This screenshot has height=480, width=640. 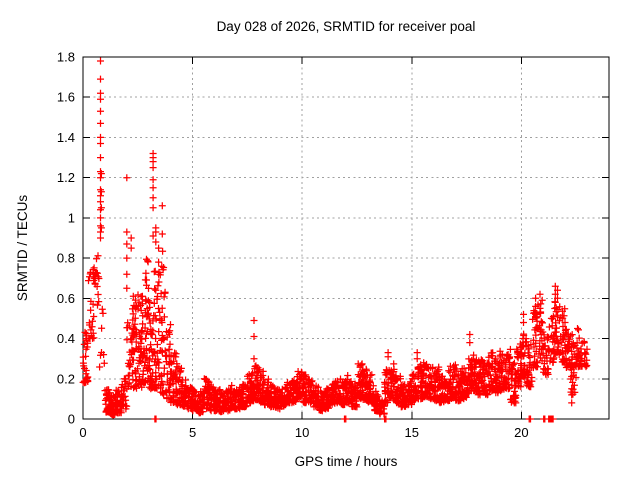 What do you see at coordinates (66, 378) in the screenshot?
I see `y-tick-label: 0.2` at bounding box center [66, 378].